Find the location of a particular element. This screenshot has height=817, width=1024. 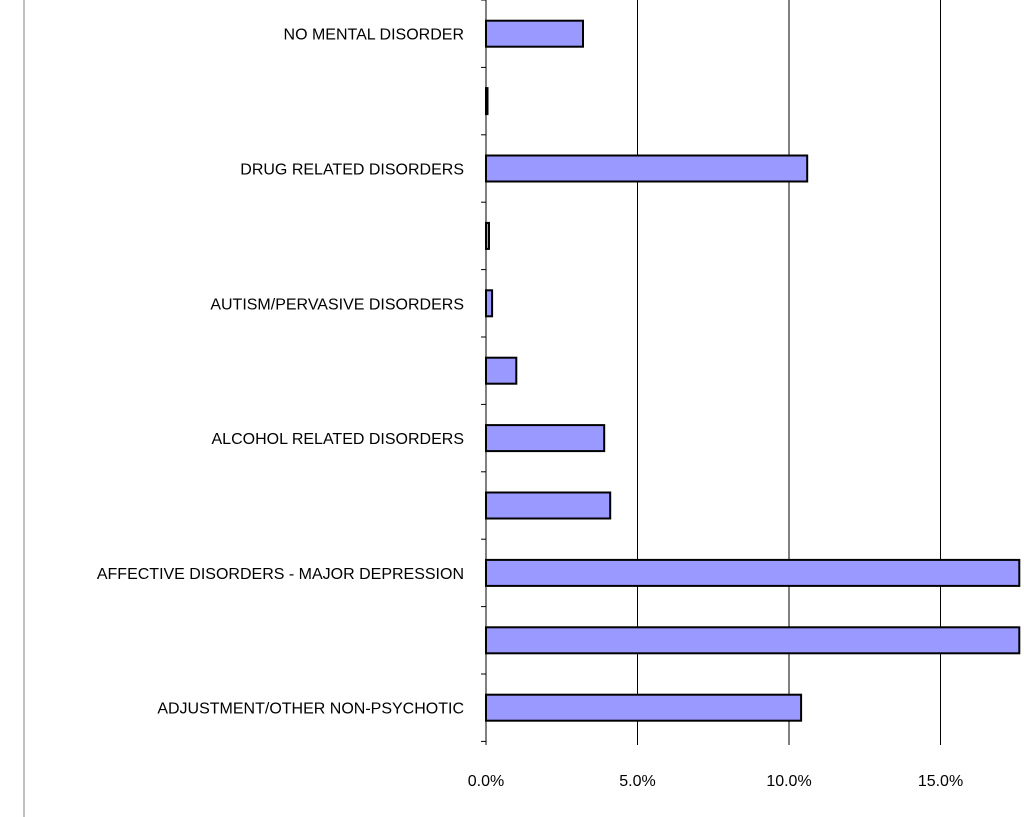

category-label: AUTISM/PERVASIVE DISORDERS is located at coordinates (337, 304).